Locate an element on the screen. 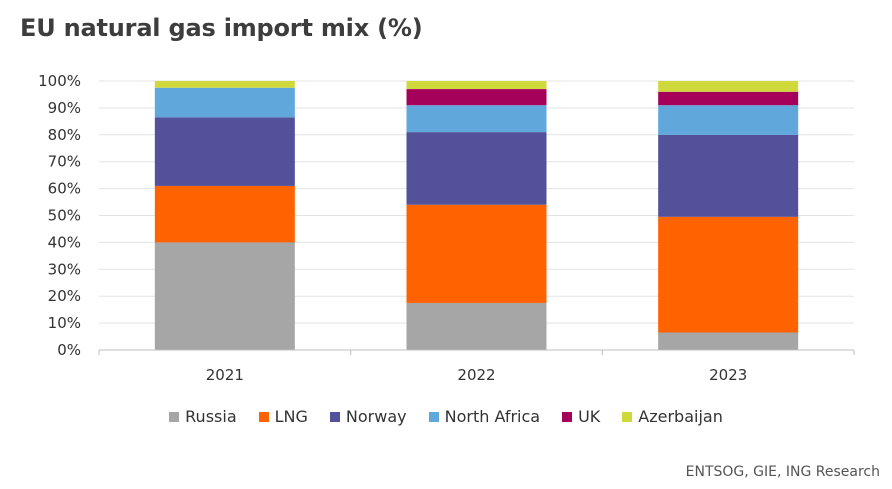 The image size is (892, 489). x-tick-label: 2023 is located at coordinates (728, 375).